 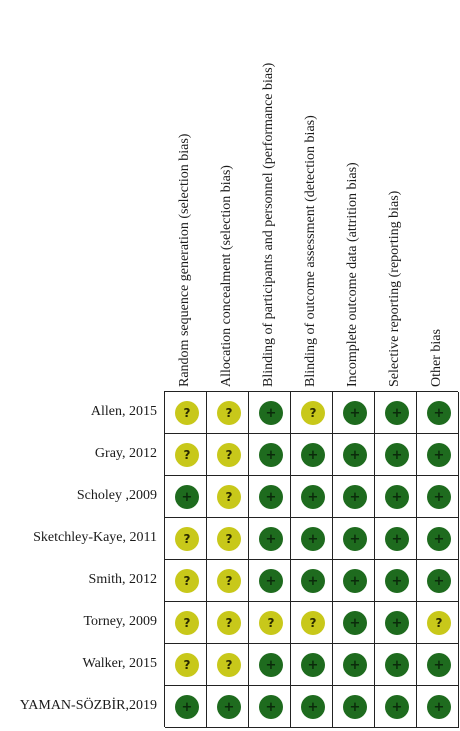 What do you see at coordinates (394, 288) in the screenshot?
I see `column-label: Selective reporting (reporting bias)` at bounding box center [394, 288].